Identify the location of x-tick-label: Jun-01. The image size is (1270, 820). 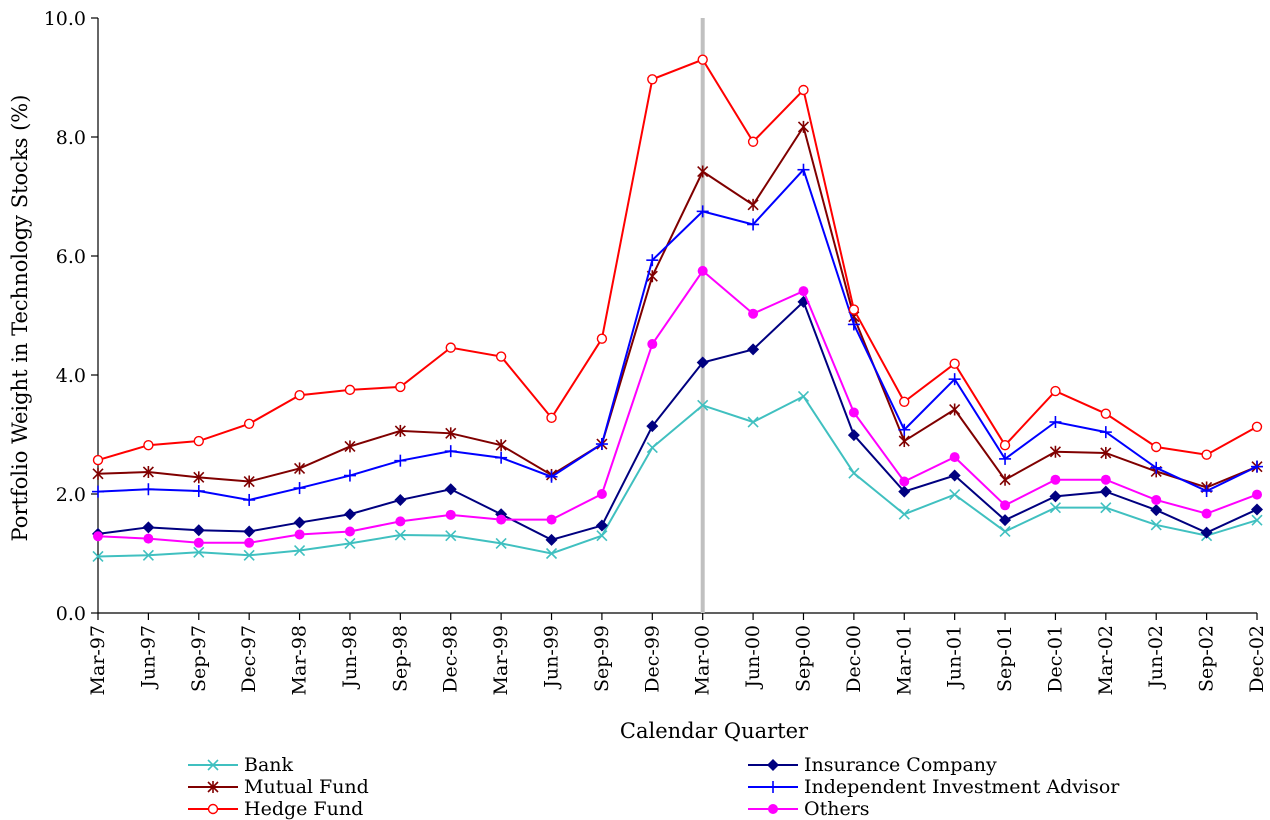
(955, 657).